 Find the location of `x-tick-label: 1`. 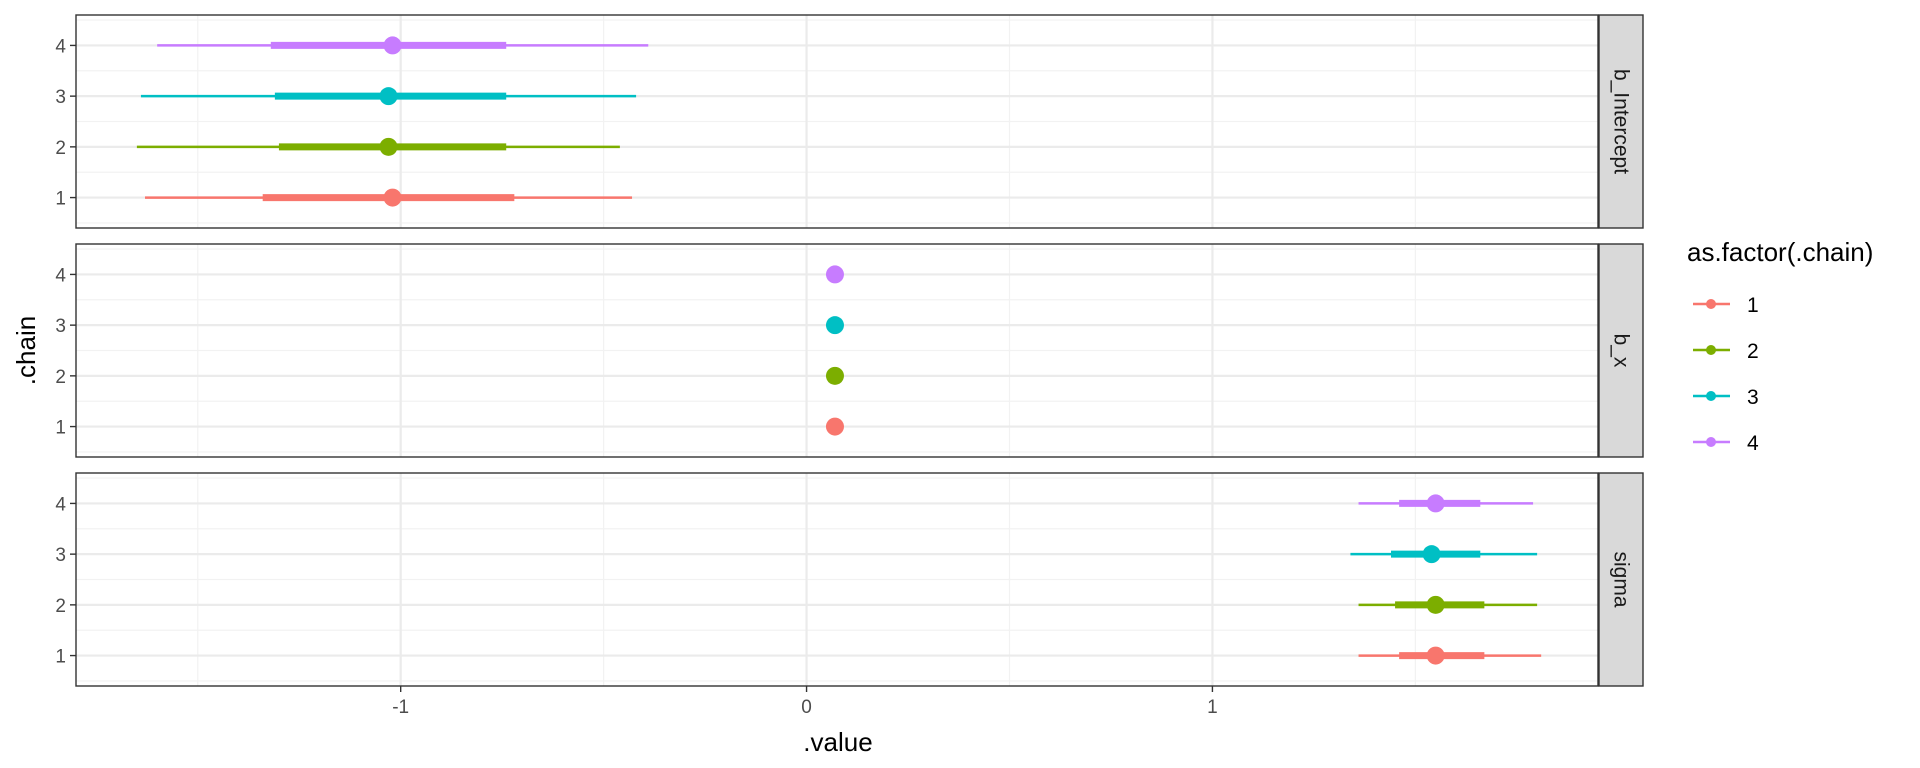

x-tick-label: 1 is located at coordinates (1212, 707).